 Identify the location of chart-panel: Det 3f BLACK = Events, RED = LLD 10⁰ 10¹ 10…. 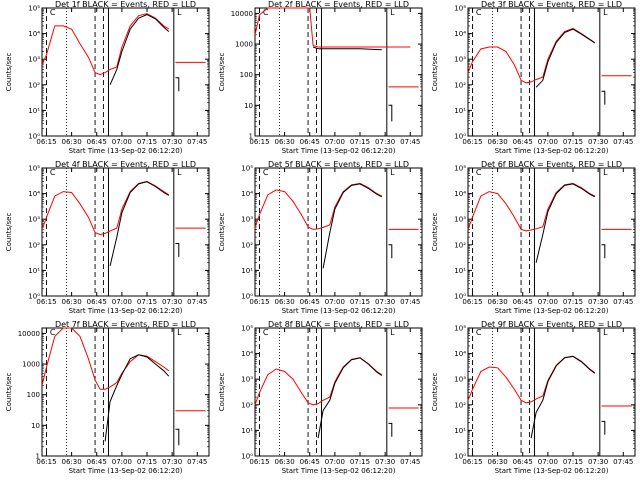
(533, 77).